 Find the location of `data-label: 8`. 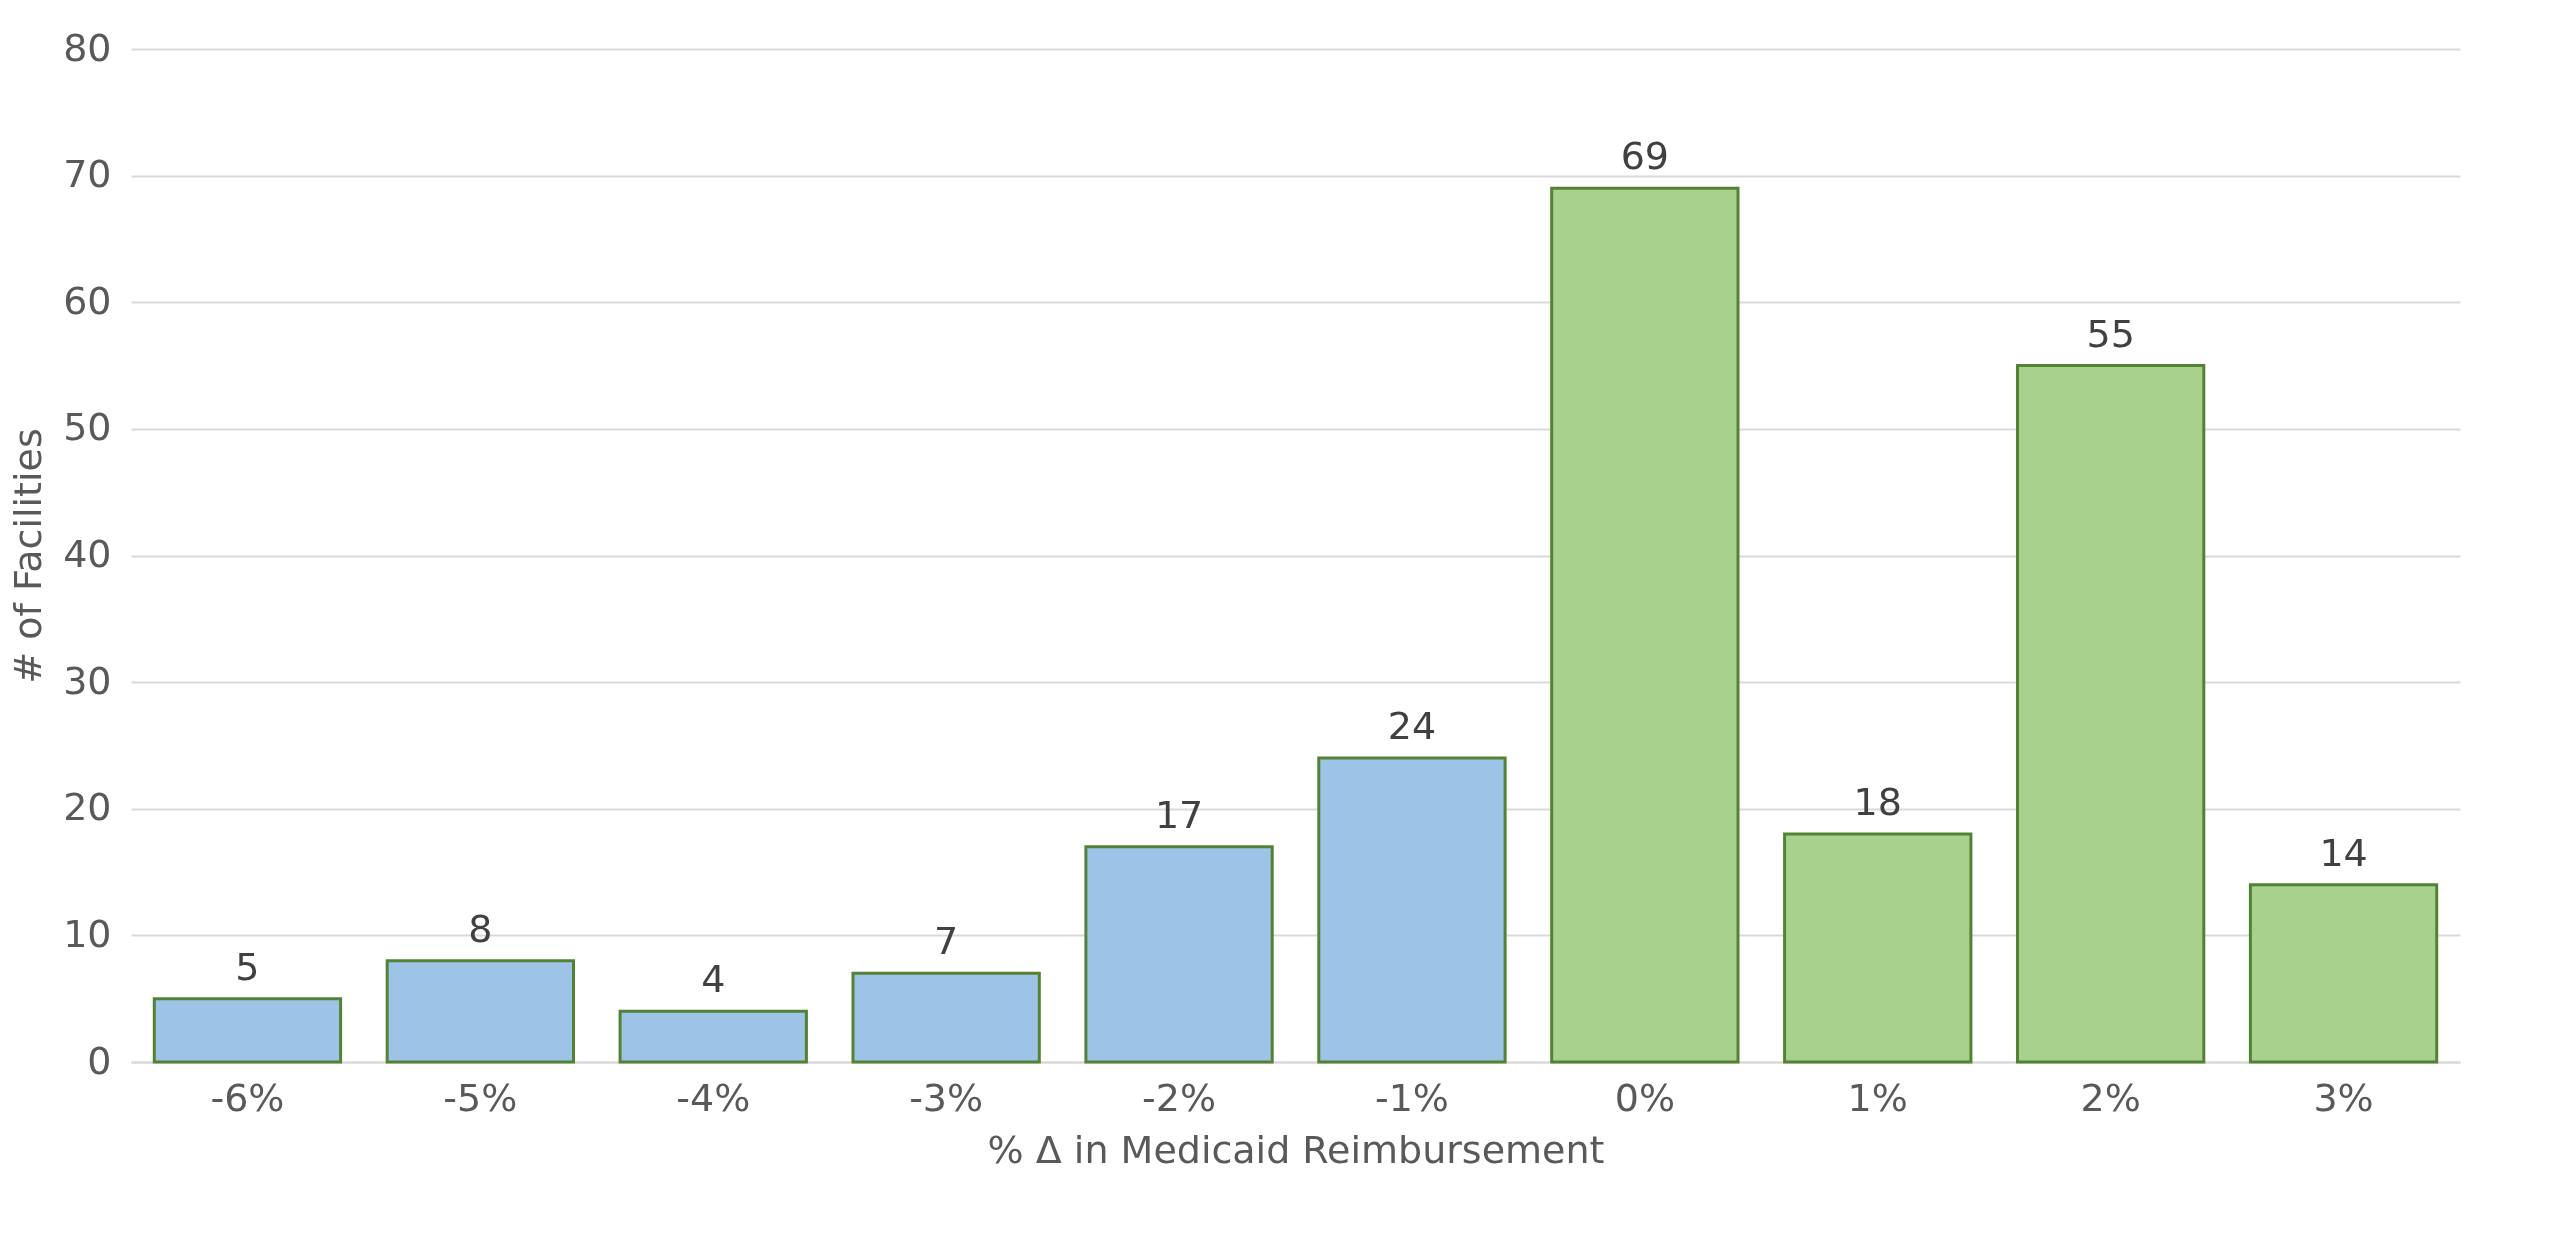

data-label: 8 is located at coordinates (480, 928).